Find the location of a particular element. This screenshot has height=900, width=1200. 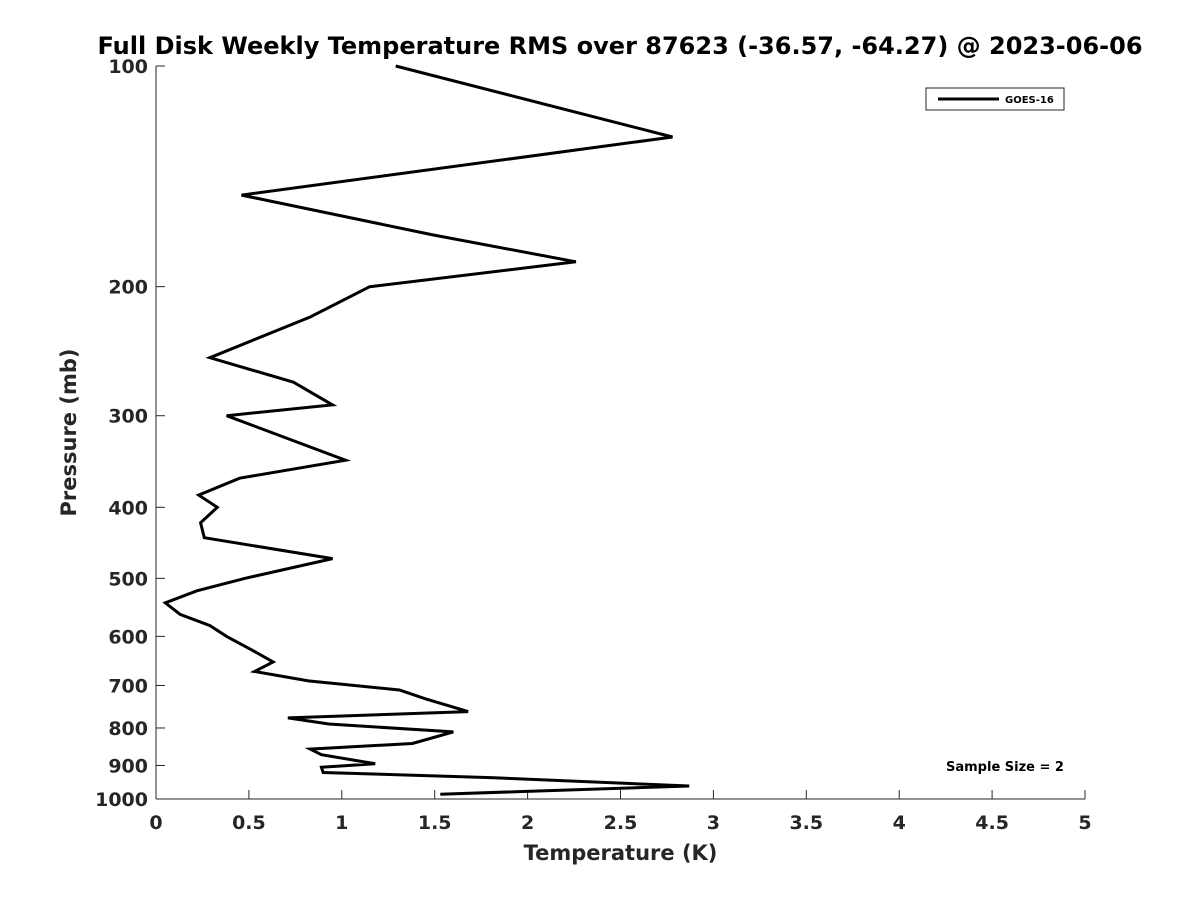

x-tick-label: 4.5 is located at coordinates (992, 823).